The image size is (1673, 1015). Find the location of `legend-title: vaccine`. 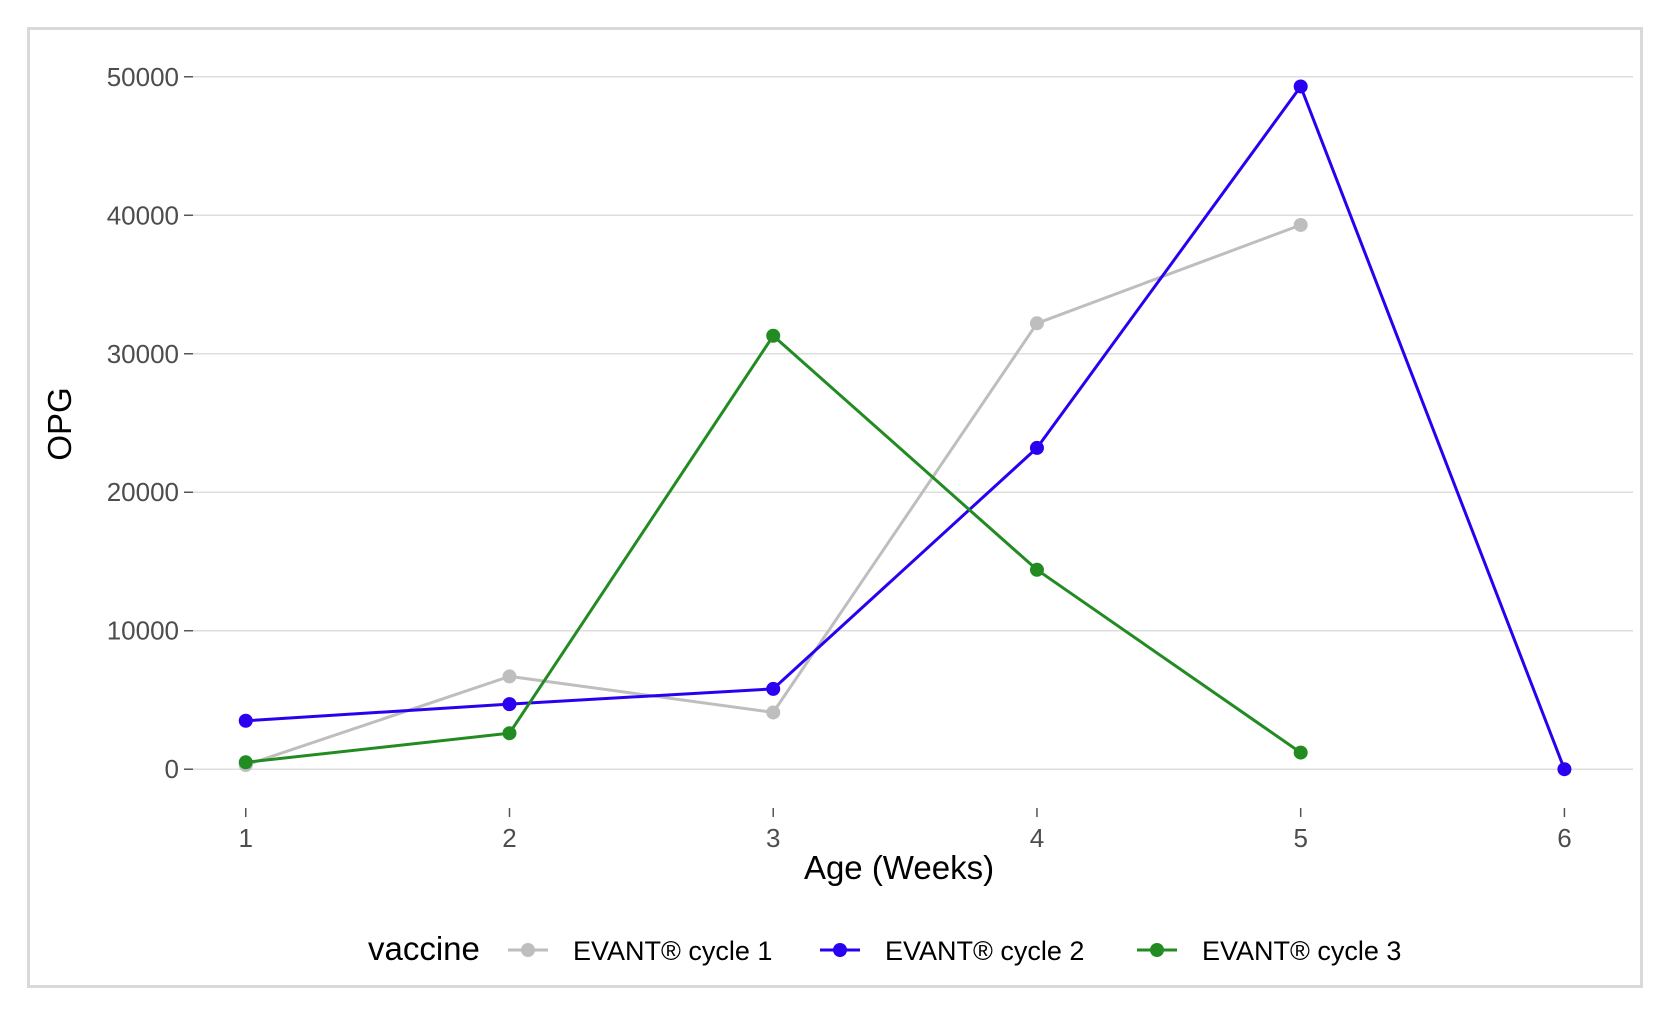

legend-title: vaccine is located at coordinates (424, 948).